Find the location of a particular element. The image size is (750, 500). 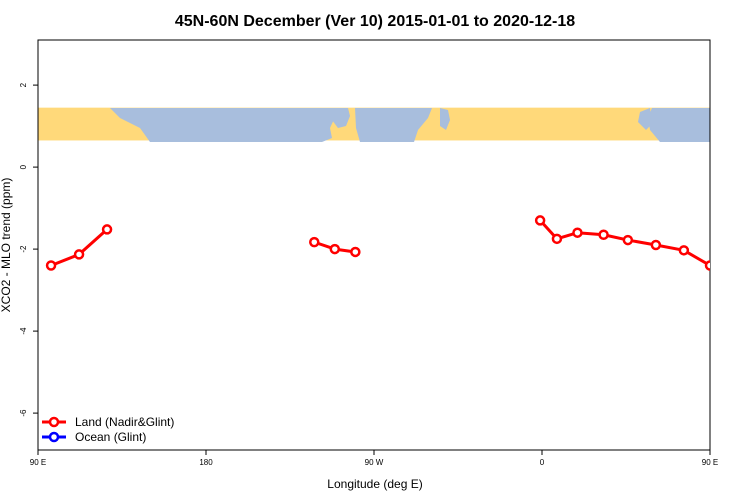

y-tick-label: -6 is located at coordinates (23, 413).